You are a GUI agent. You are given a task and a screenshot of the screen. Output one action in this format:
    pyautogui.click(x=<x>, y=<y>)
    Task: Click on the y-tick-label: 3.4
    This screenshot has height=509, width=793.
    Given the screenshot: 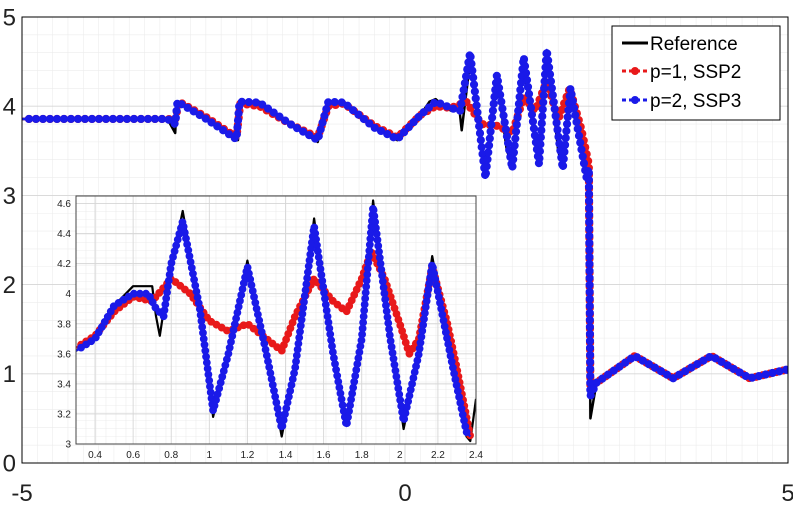 What is the action you would take?
    pyautogui.click(x=64, y=384)
    